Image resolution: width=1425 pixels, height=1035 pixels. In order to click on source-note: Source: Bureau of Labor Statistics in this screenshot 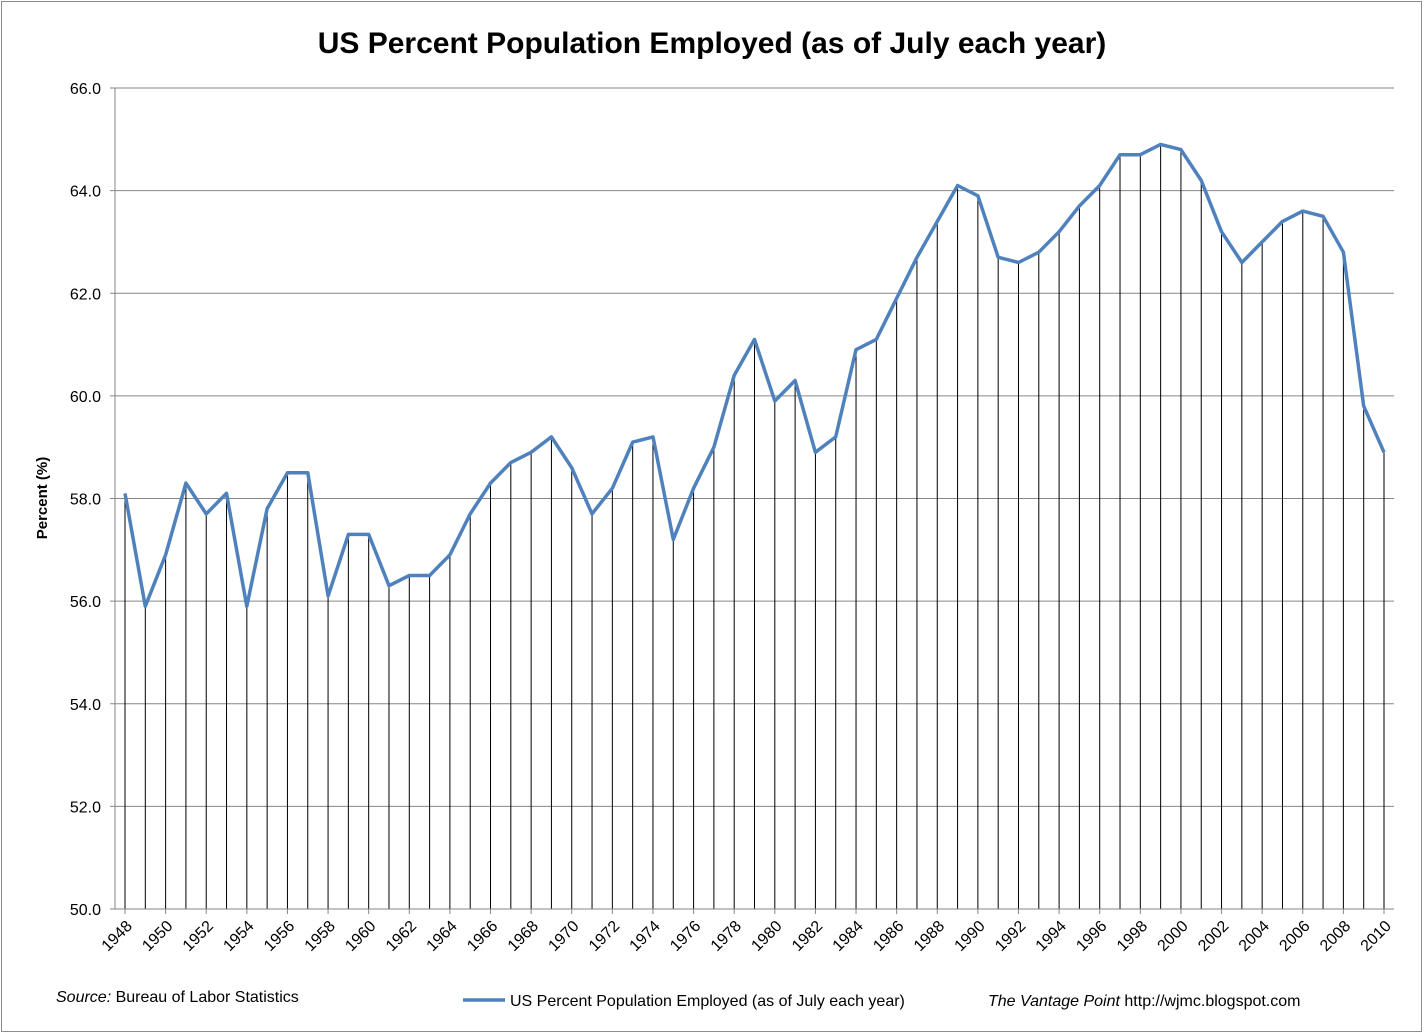, I will do `click(177, 997)`.